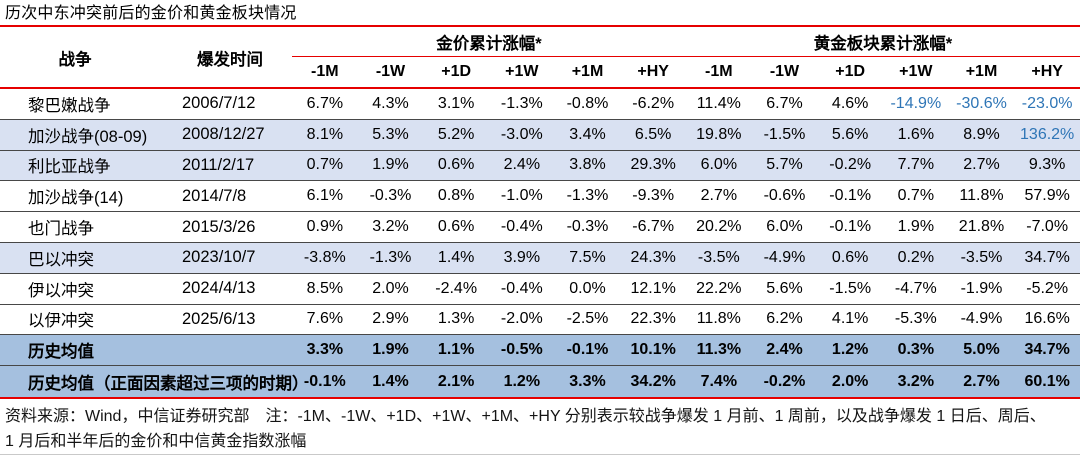  I want to click on gold-change-value: 8.5%, so click(325, 288).